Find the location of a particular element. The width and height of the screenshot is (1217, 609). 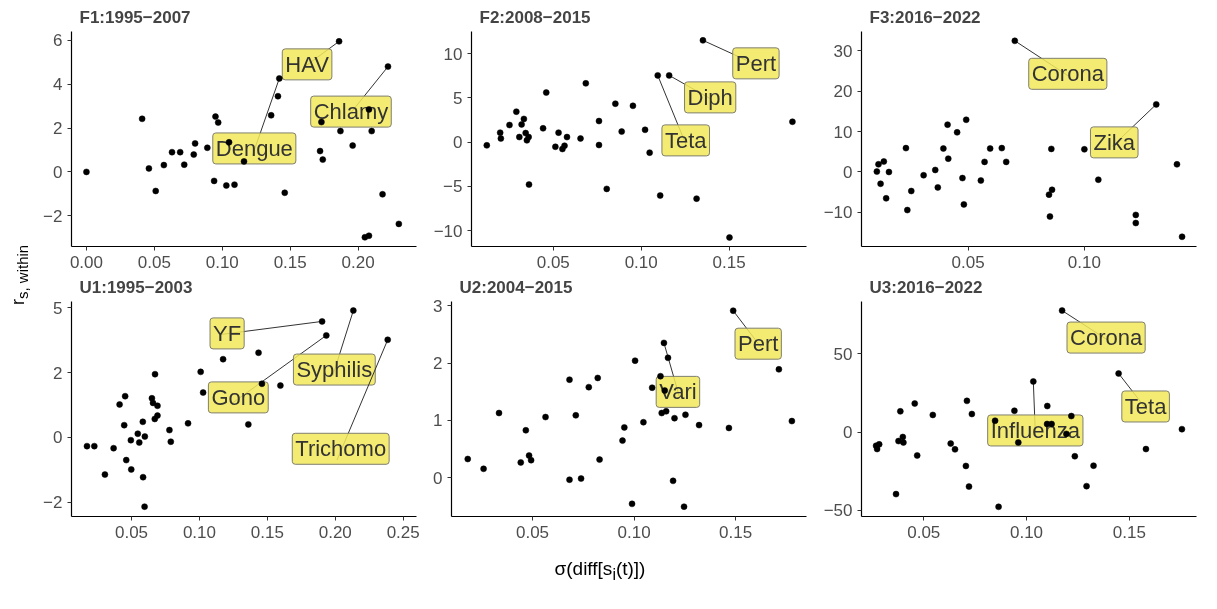

chart-title: U3:2016−2022 is located at coordinates (926, 287).